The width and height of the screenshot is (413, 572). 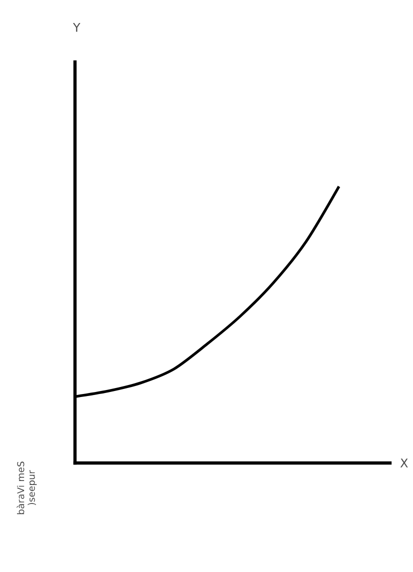 What do you see at coordinates (404, 463) in the screenshot?
I see `x-axis-title: X` at bounding box center [404, 463].